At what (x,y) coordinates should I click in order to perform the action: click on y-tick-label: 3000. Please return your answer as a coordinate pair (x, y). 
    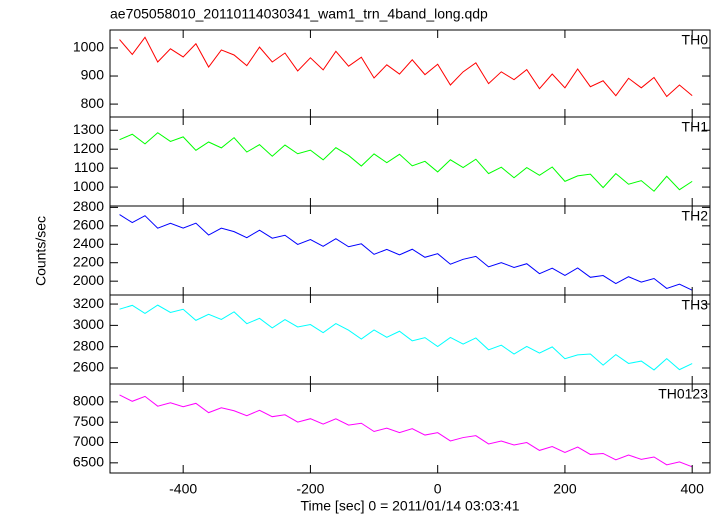
    Looking at the image, I should click on (88, 324).